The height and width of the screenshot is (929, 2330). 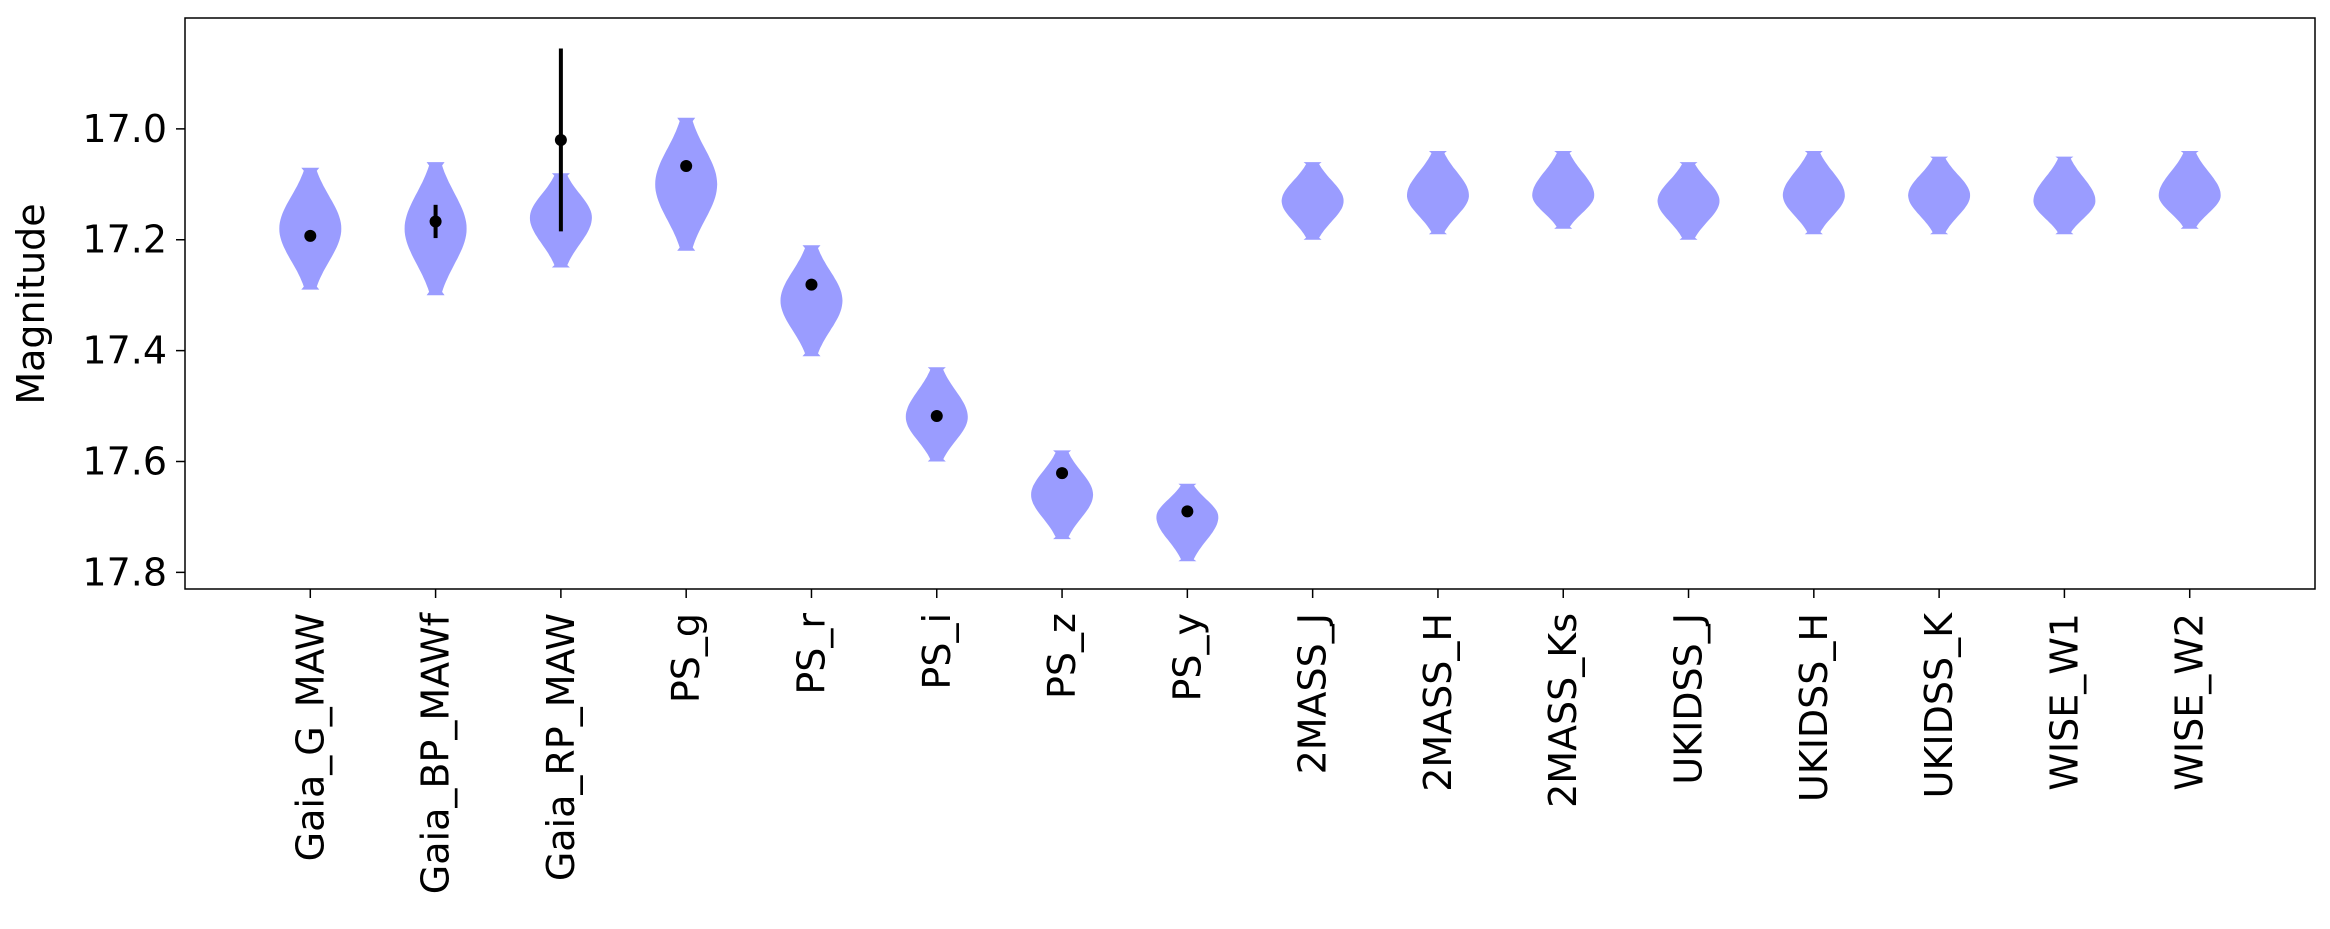 I want to click on marker-Gaia_BP_MAWf, so click(x=435, y=221).